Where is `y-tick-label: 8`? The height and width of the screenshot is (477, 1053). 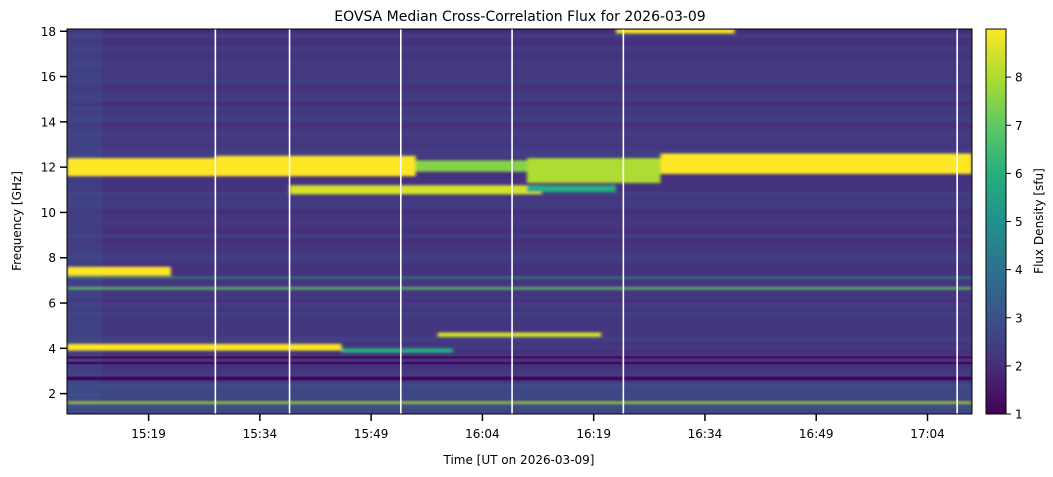 y-tick-label: 8 is located at coordinates (52, 258).